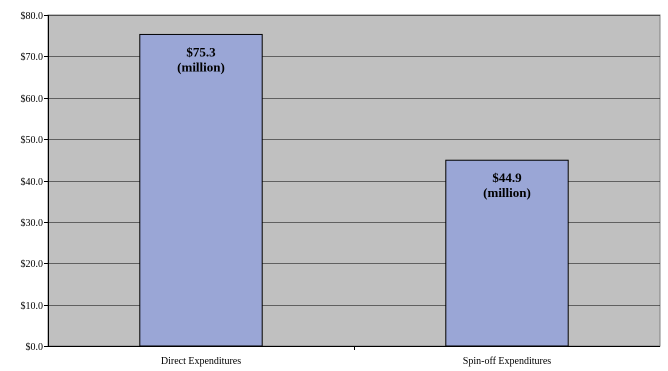  What do you see at coordinates (32, 223) in the screenshot?
I see `y-tick-label: $30.0` at bounding box center [32, 223].